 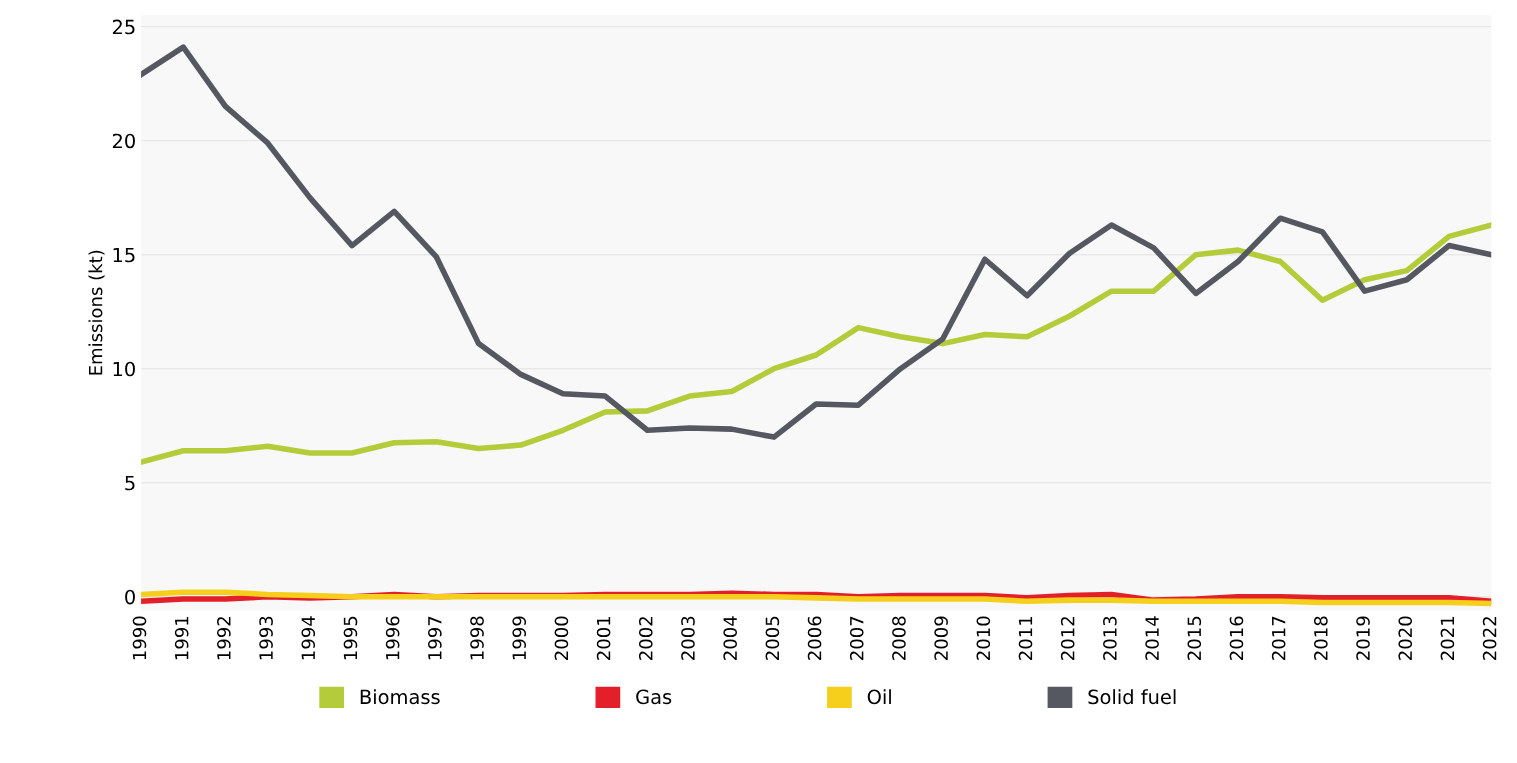 I want to click on legend-label: Biomass, so click(x=400, y=697).